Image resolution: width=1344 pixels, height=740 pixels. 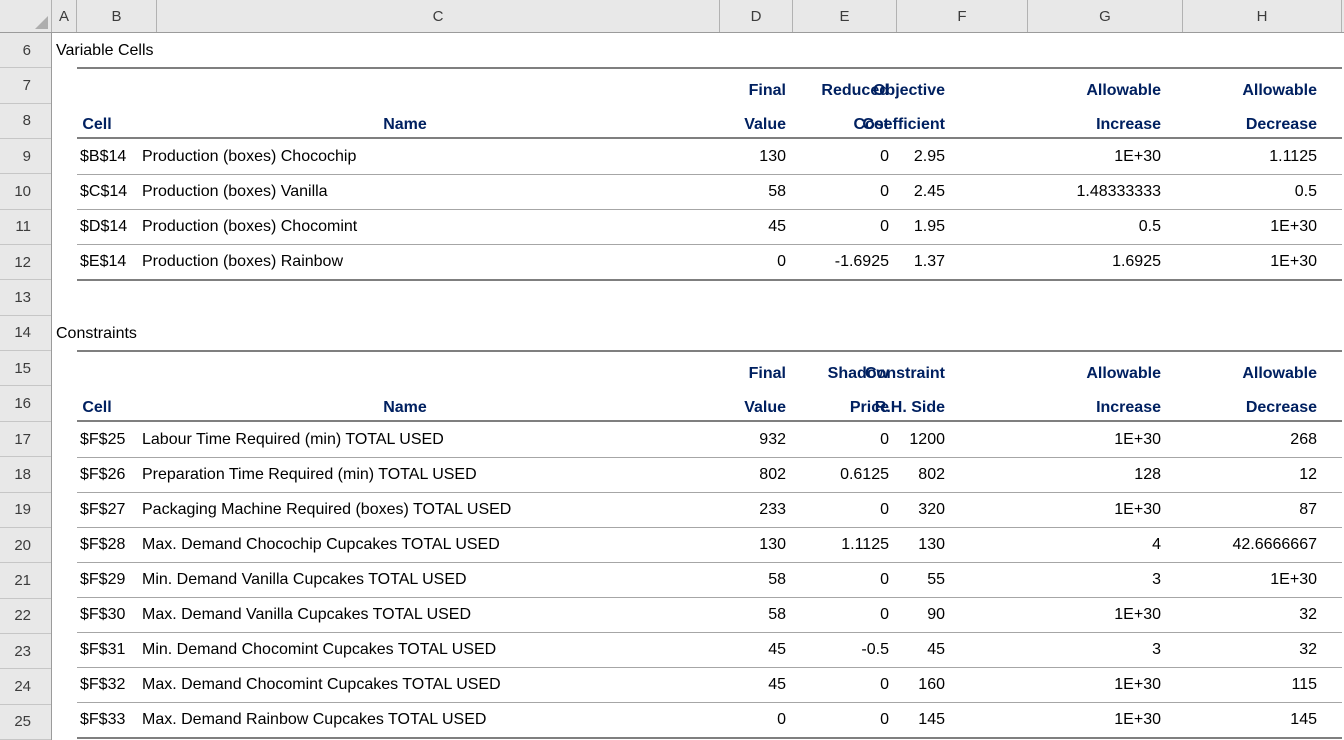 I want to click on cell-name: Production (boxes) Chocochip, so click(x=249, y=156).